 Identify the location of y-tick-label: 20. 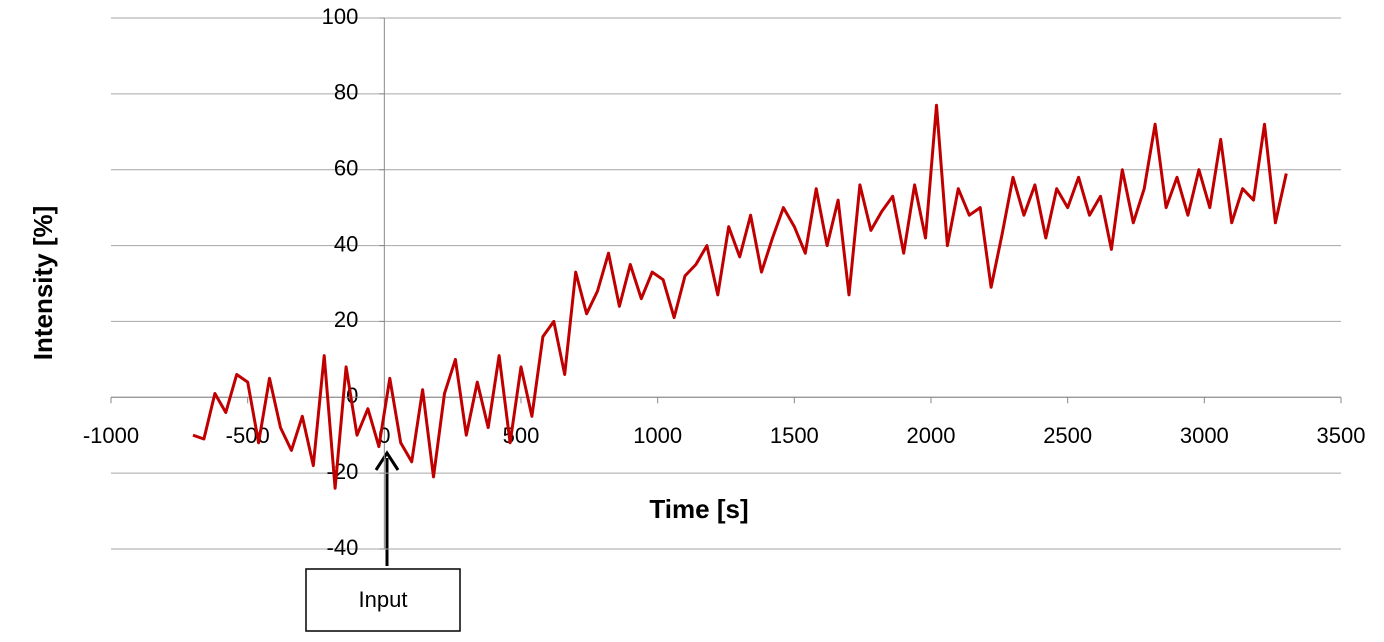
(346, 319).